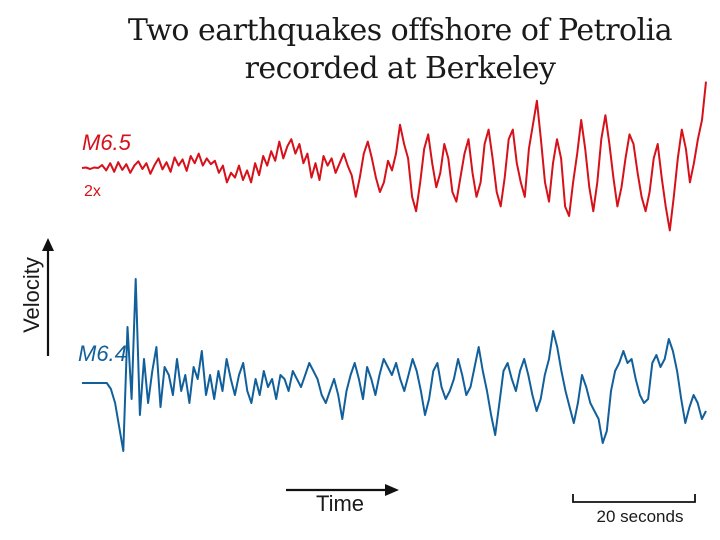 The width and height of the screenshot is (720, 540). I want to click on series-label-m6-4: M6.4, so click(102, 353).